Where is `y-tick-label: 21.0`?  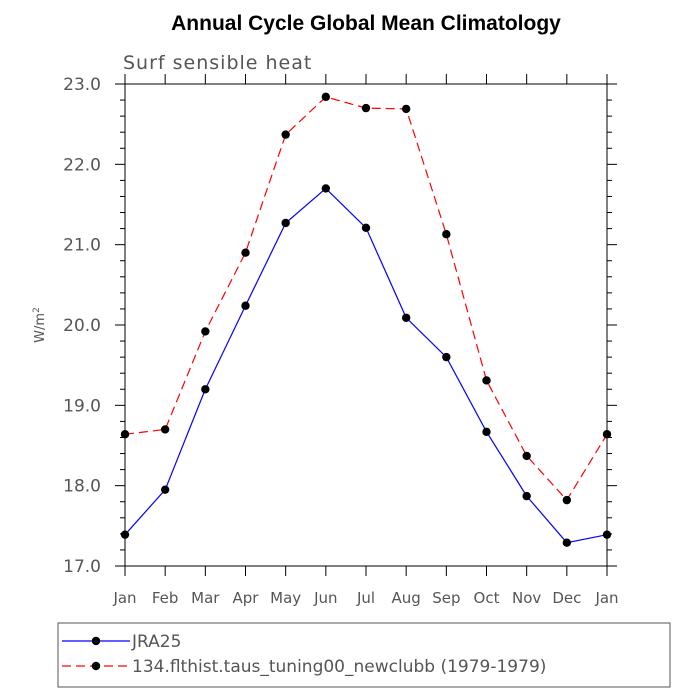
y-tick-label: 21.0 is located at coordinates (82, 246).